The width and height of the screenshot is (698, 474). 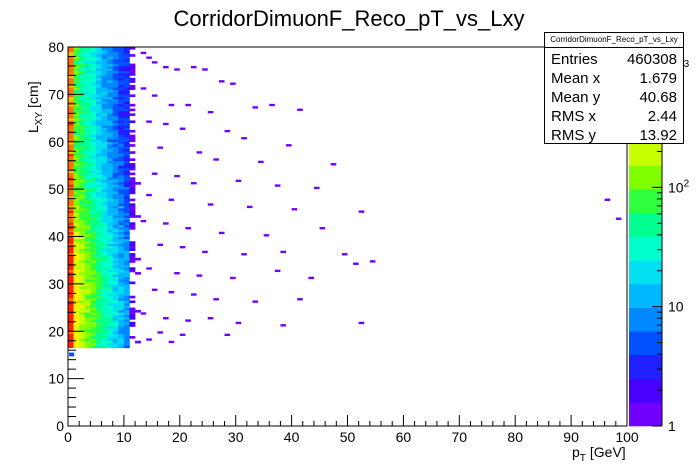 I want to click on x-tick-label: 90, so click(x=571, y=437).